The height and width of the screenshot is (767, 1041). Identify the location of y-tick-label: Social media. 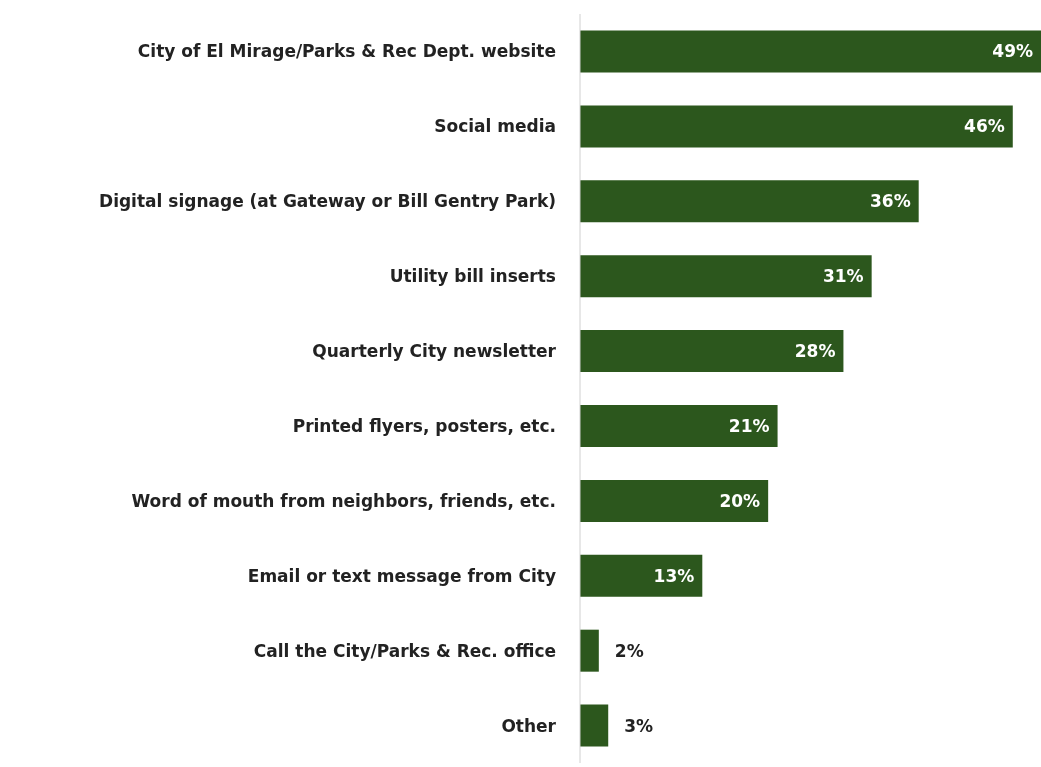
(495, 126).